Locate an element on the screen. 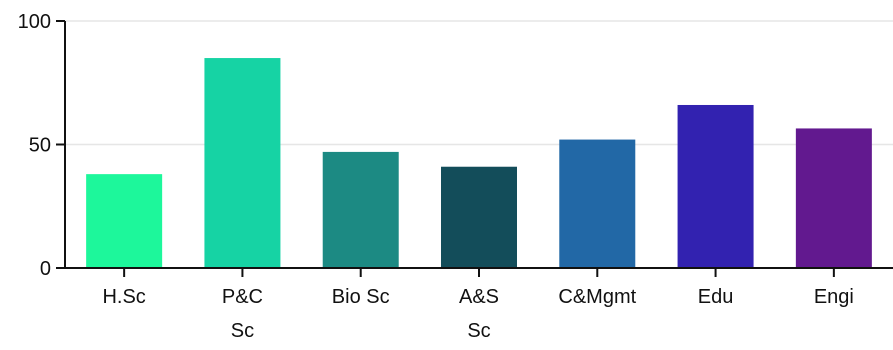  x-tick-label: P&C is located at coordinates (242, 297).